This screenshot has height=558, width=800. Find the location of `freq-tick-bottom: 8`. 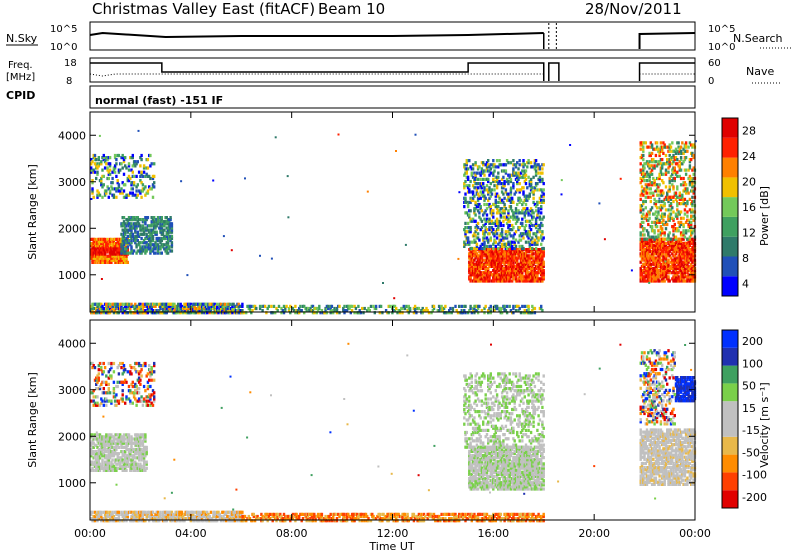

freq-tick-bottom: 8 is located at coordinates (69, 81).